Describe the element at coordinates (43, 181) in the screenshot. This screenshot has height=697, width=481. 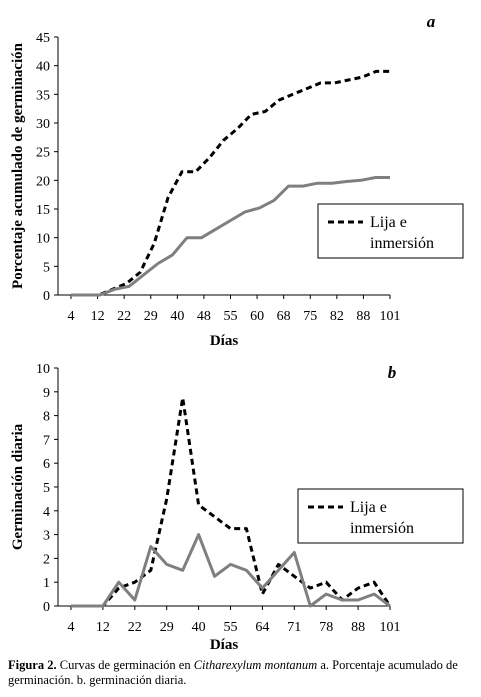
I see `y-tick-label: 20` at that location.